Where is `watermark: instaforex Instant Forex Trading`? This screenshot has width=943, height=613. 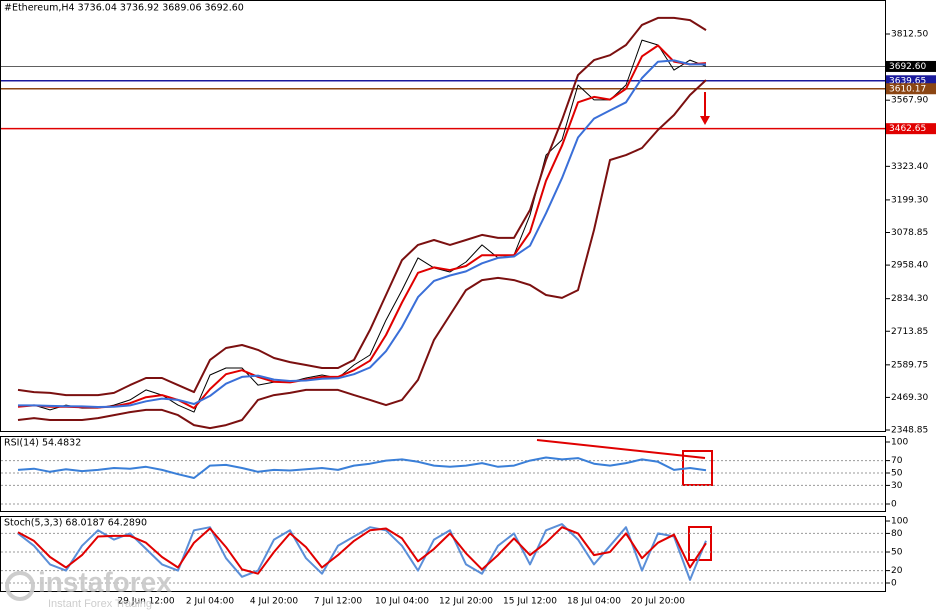 watermark: instaforex Instant Forex Trading is located at coordinates (88, 588).